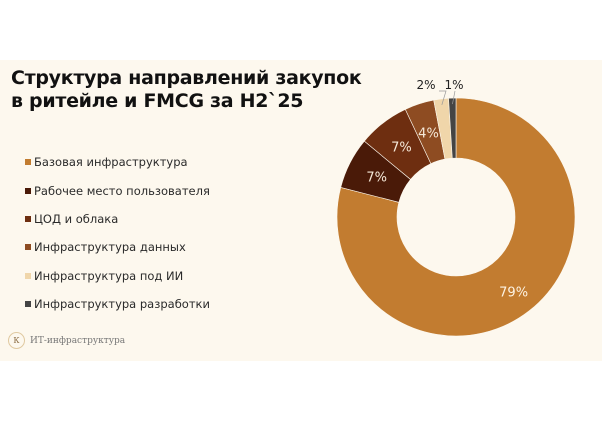  Describe the element at coordinates (186, 78) in the screenshot. I see `title-line-1: Структура направлений закупок` at that location.